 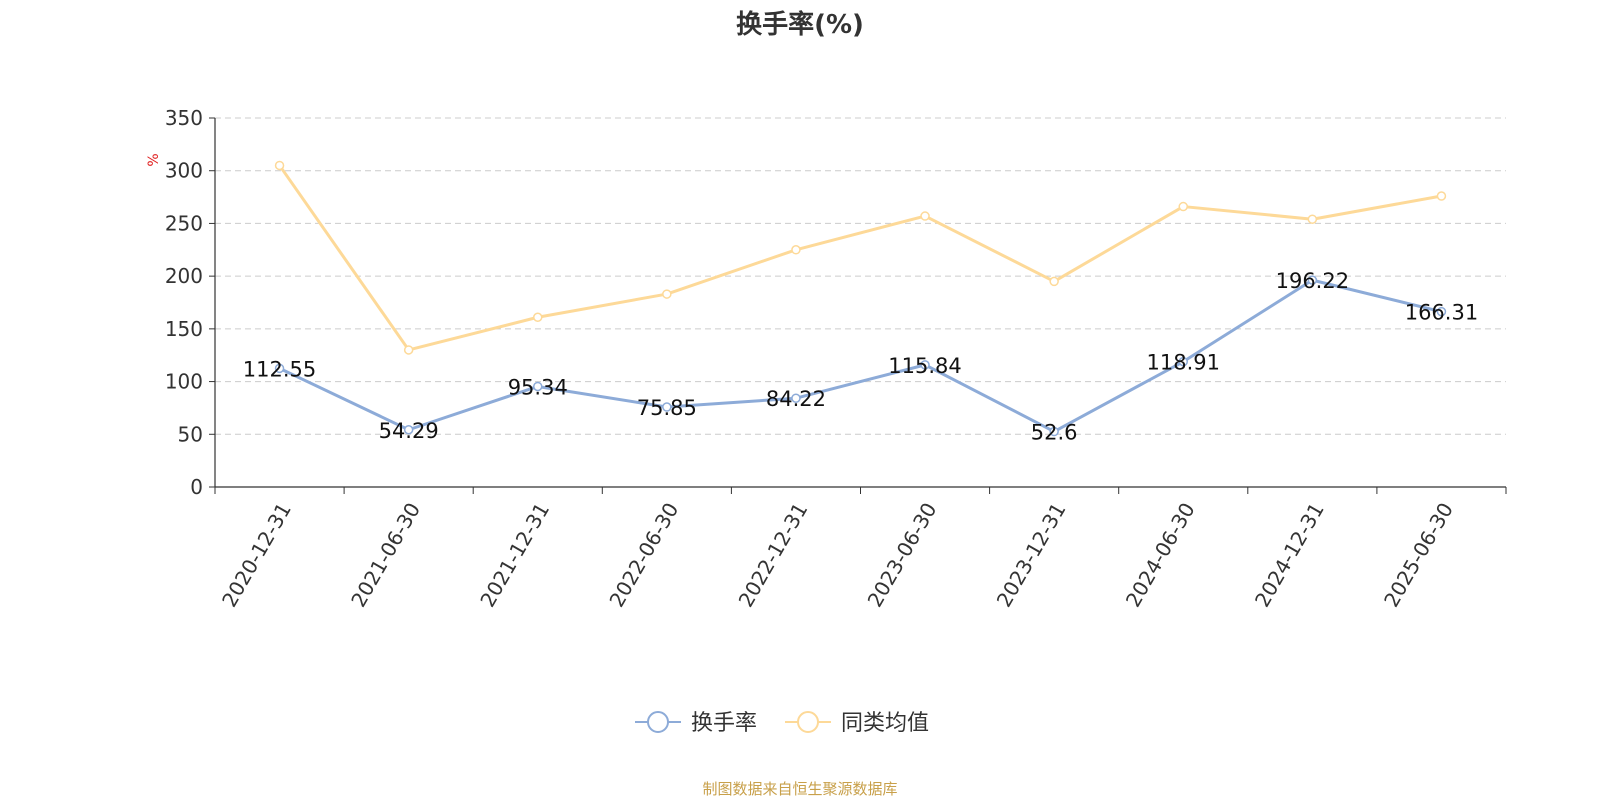 What do you see at coordinates (184, 223) in the screenshot?
I see `y-tick-label: 250` at bounding box center [184, 223].